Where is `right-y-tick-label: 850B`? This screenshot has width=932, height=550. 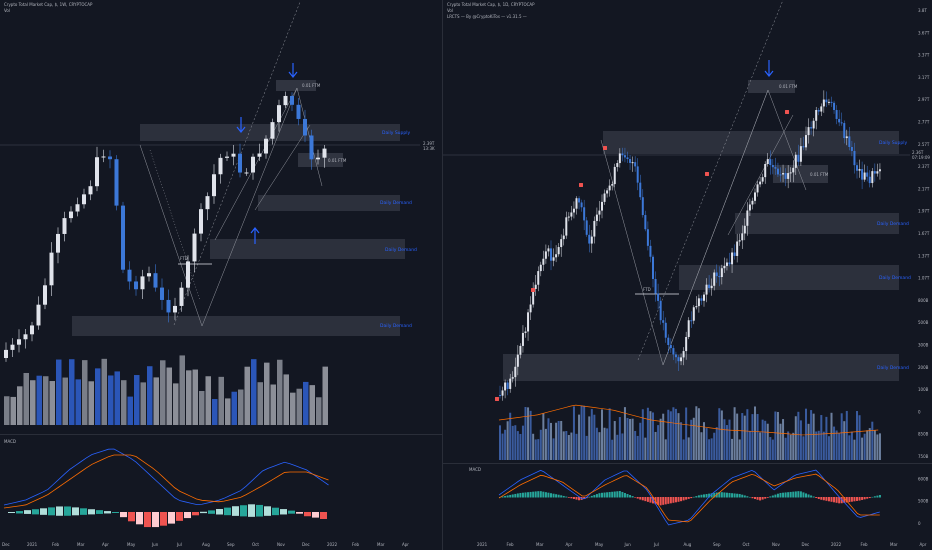 right-y-tick-label: 850B is located at coordinates (923, 434).